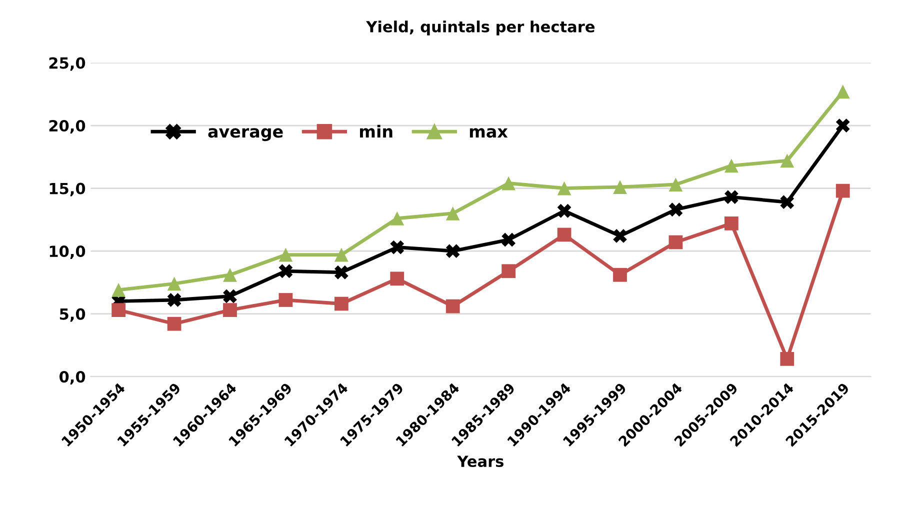  What do you see at coordinates (67, 127) in the screenshot?
I see `y-tick-label: 20,0` at bounding box center [67, 127].